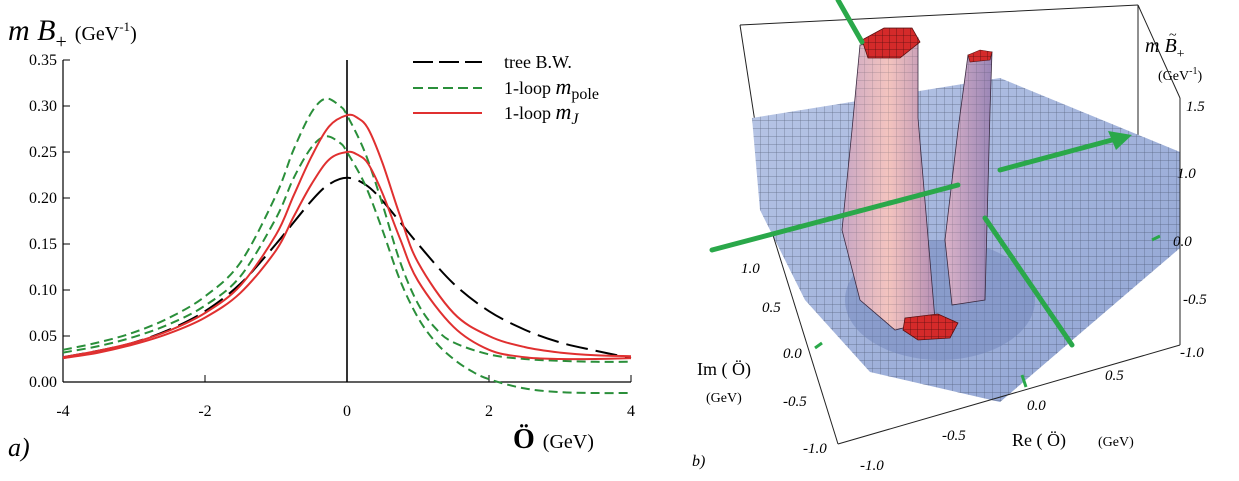 The image size is (1239, 481). Describe the element at coordinates (43, 152) in the screenshot. I see `y-tick-label: 0.25` at that location.